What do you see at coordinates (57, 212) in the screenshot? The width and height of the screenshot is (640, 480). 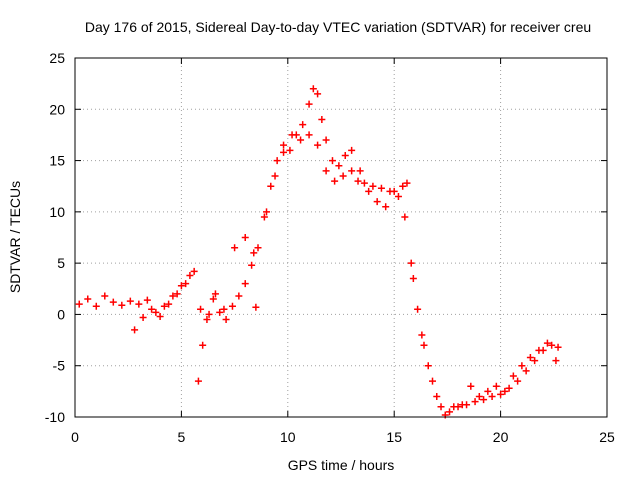 I see `y-tick-label: 10` at bounding box center [57, 212].